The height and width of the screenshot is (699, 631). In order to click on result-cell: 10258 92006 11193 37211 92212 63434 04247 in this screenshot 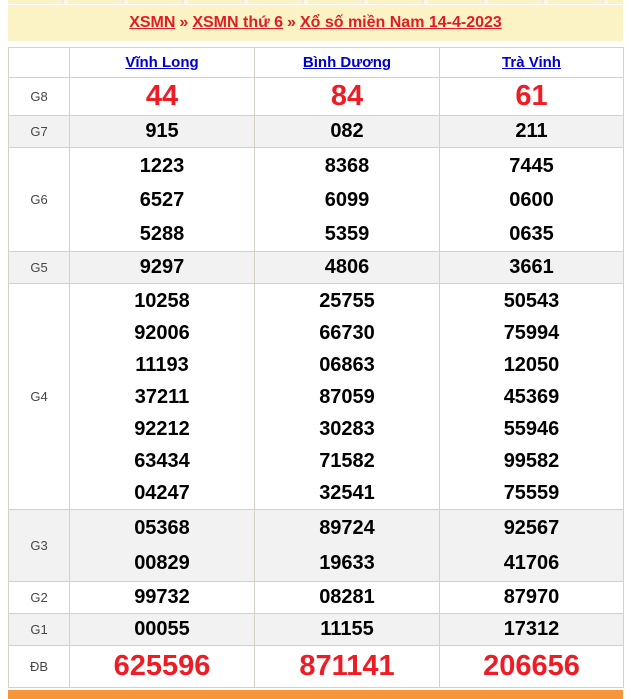, I will do `click(162, 396)`.